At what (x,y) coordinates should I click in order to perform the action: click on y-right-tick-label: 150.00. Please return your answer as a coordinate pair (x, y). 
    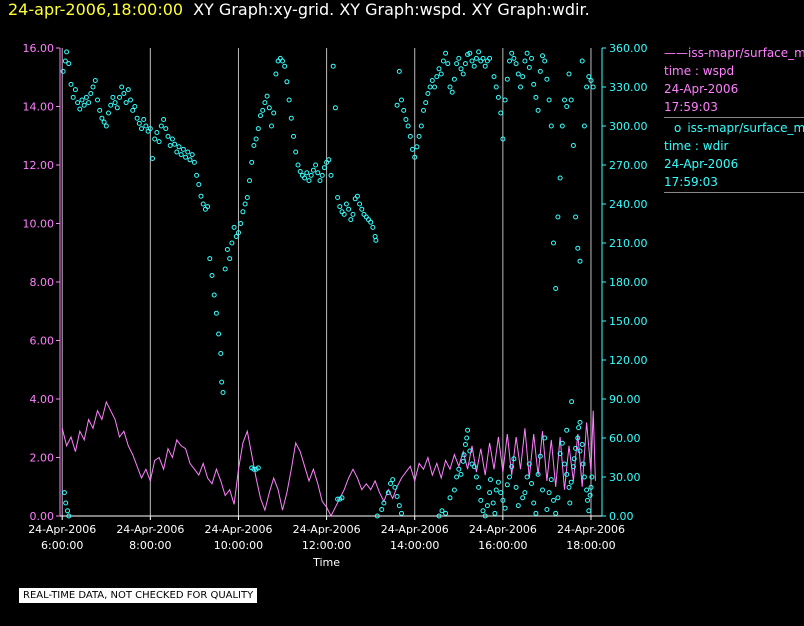
    Looking at the image, I should click on (628, 321).